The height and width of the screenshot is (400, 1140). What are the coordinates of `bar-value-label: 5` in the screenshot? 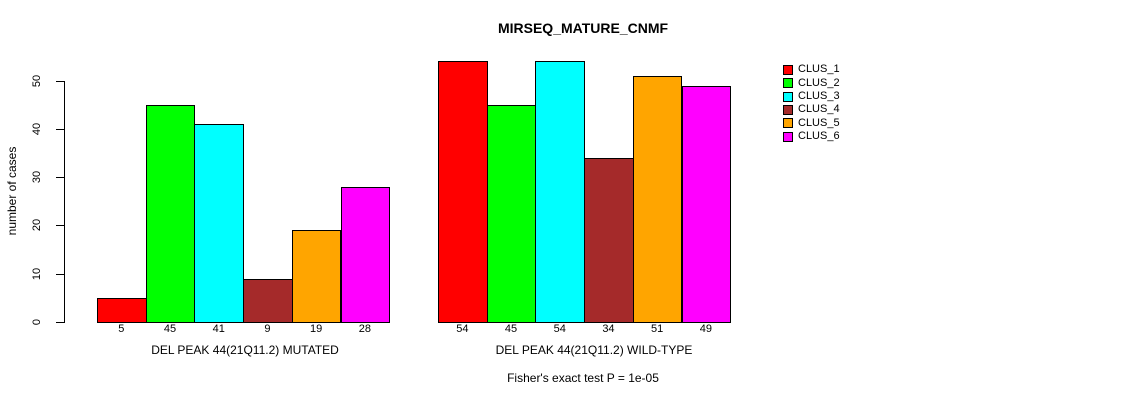 It's located at (121, 329).